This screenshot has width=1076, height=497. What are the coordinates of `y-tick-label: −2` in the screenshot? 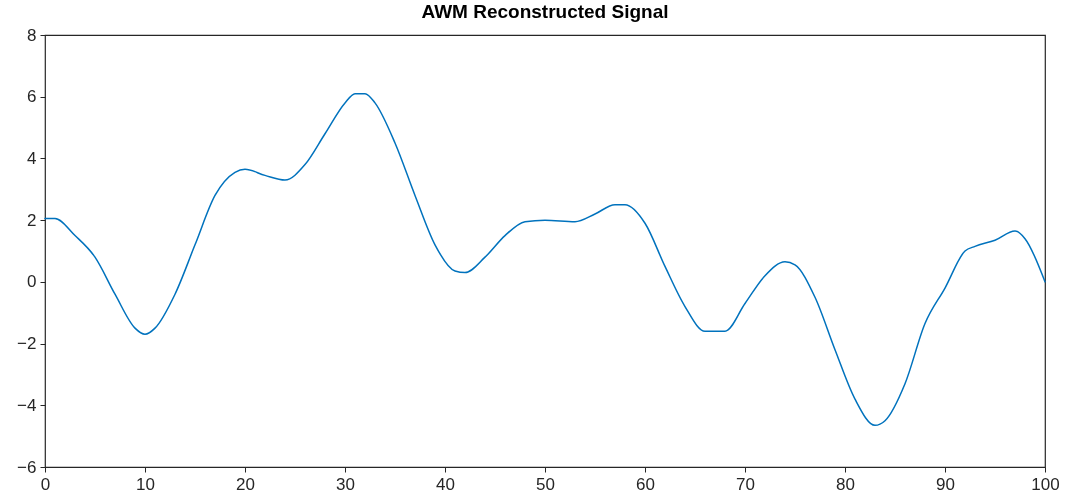 It's located at (27, 344).